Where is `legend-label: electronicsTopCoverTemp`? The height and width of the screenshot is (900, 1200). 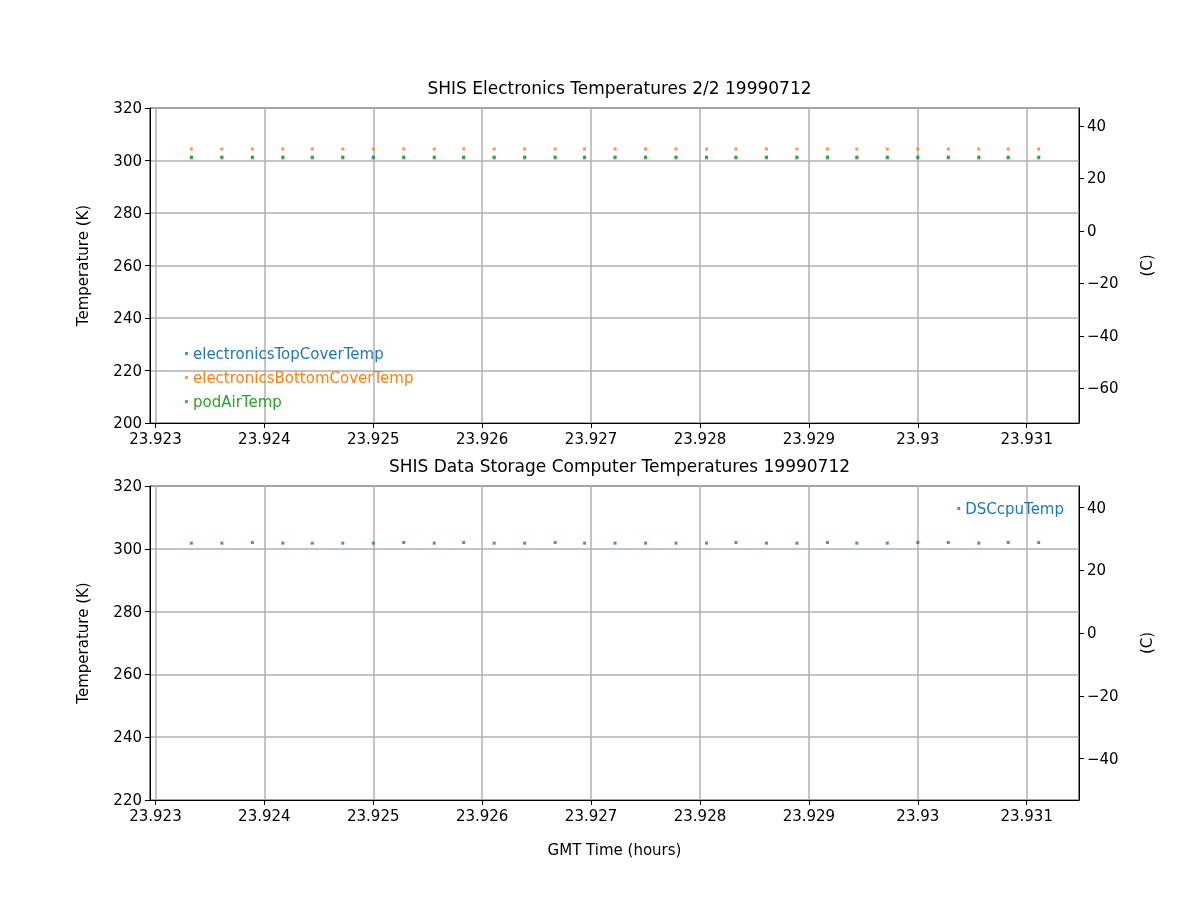 legend-label: electronicsTopCoverTemp is located at coordinates (288, 353).